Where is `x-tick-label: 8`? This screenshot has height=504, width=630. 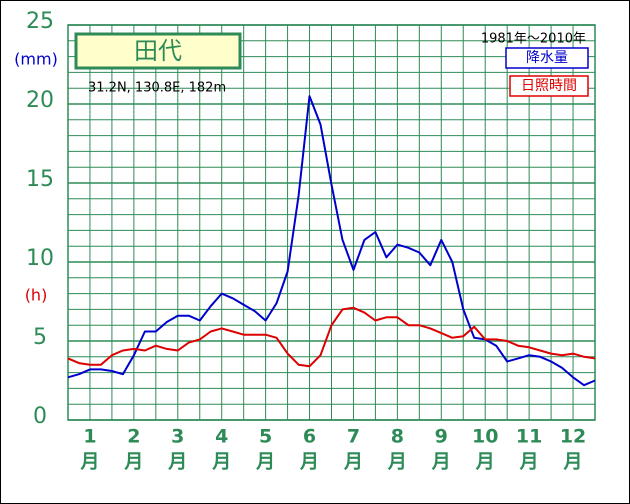 x-tick-label: 8 is located at coordinates (397, 437).